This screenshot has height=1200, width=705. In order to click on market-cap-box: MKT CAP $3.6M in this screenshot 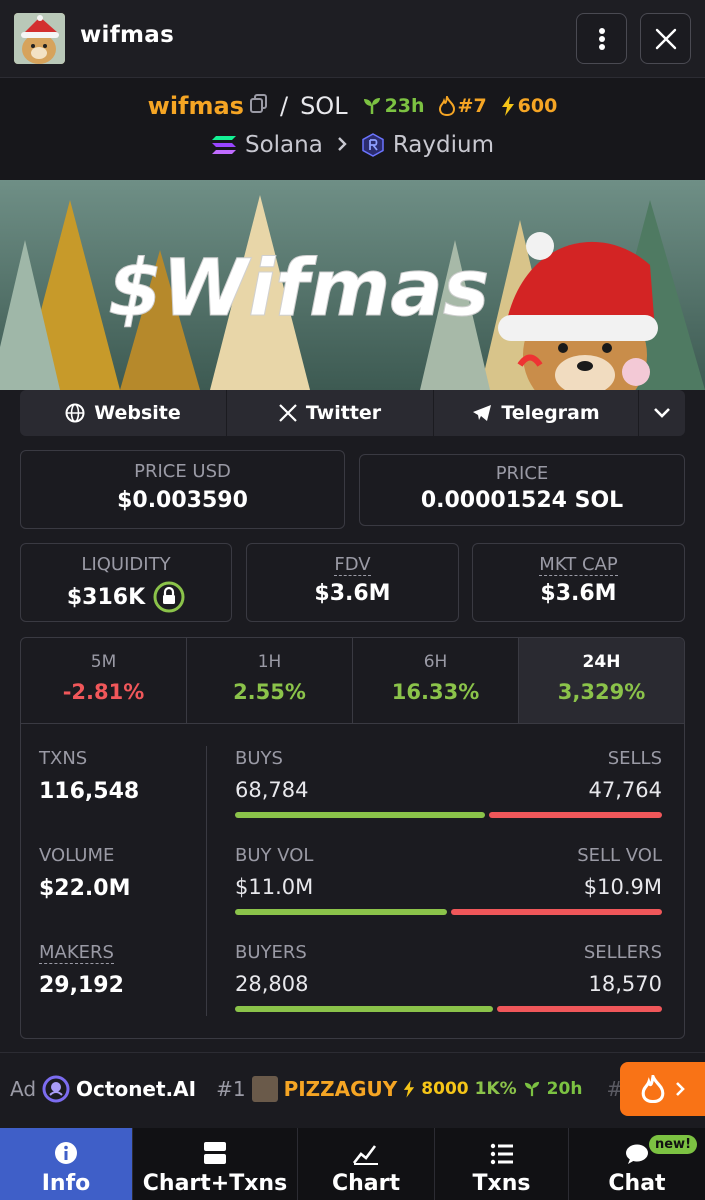, I will do `click(578, 582)`.